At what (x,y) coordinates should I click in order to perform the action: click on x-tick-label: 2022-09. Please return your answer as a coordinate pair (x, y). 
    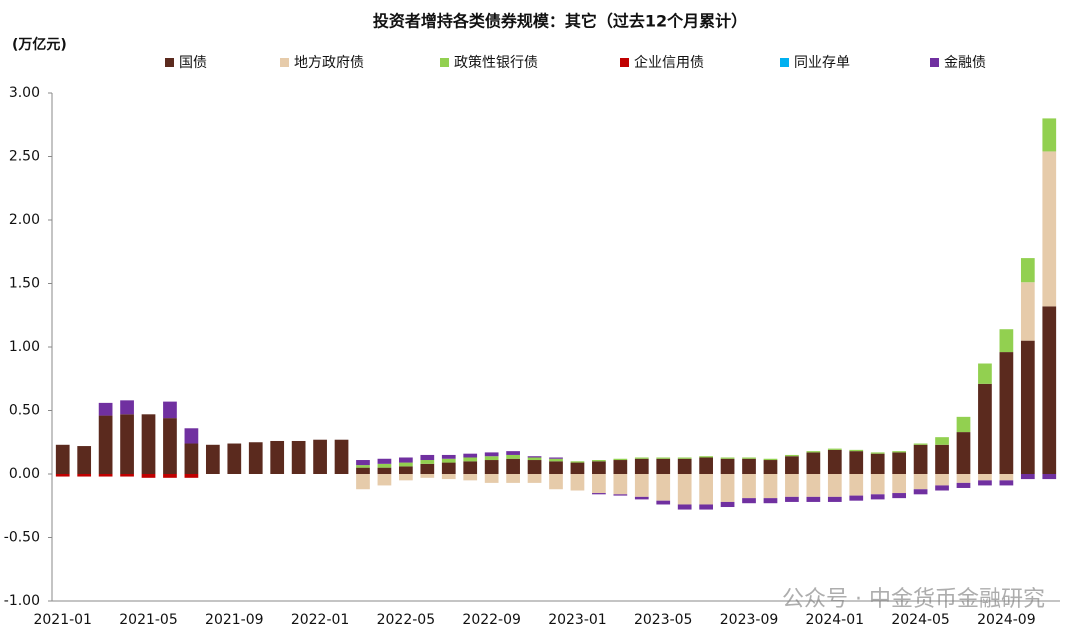
    Looking at the image, I should click on (491, 620).